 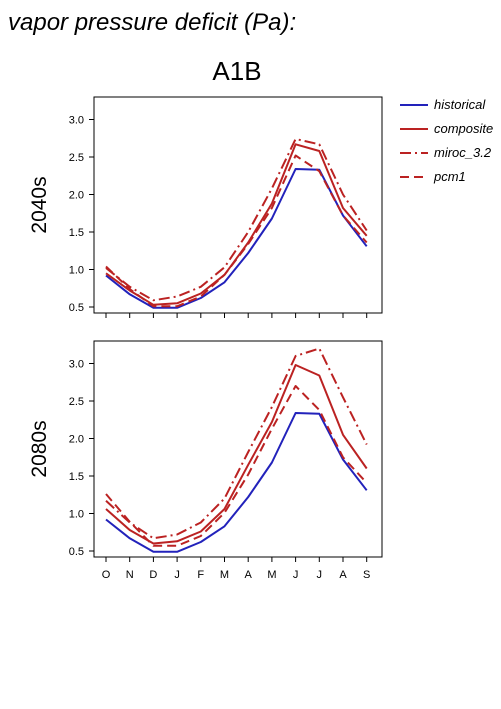 I want to click on legend-label: composite, so click(x=463, y=128).